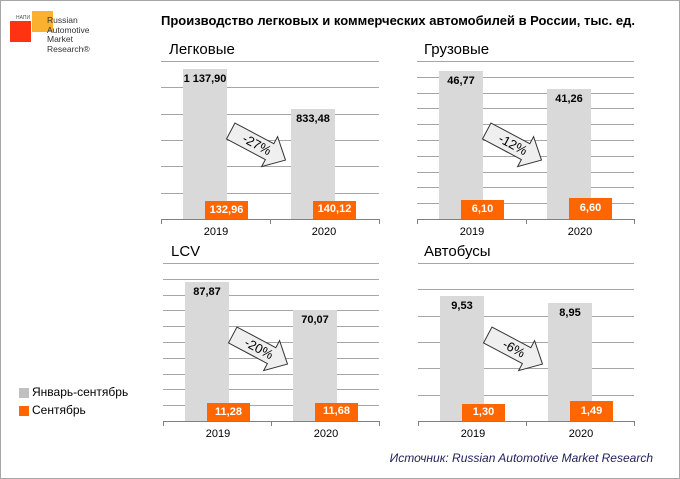 This screenshot has width=680, height=479. Describe the element at coordinates (68, 48) in the screenshot. I see `logo-line: Research®` at that location.